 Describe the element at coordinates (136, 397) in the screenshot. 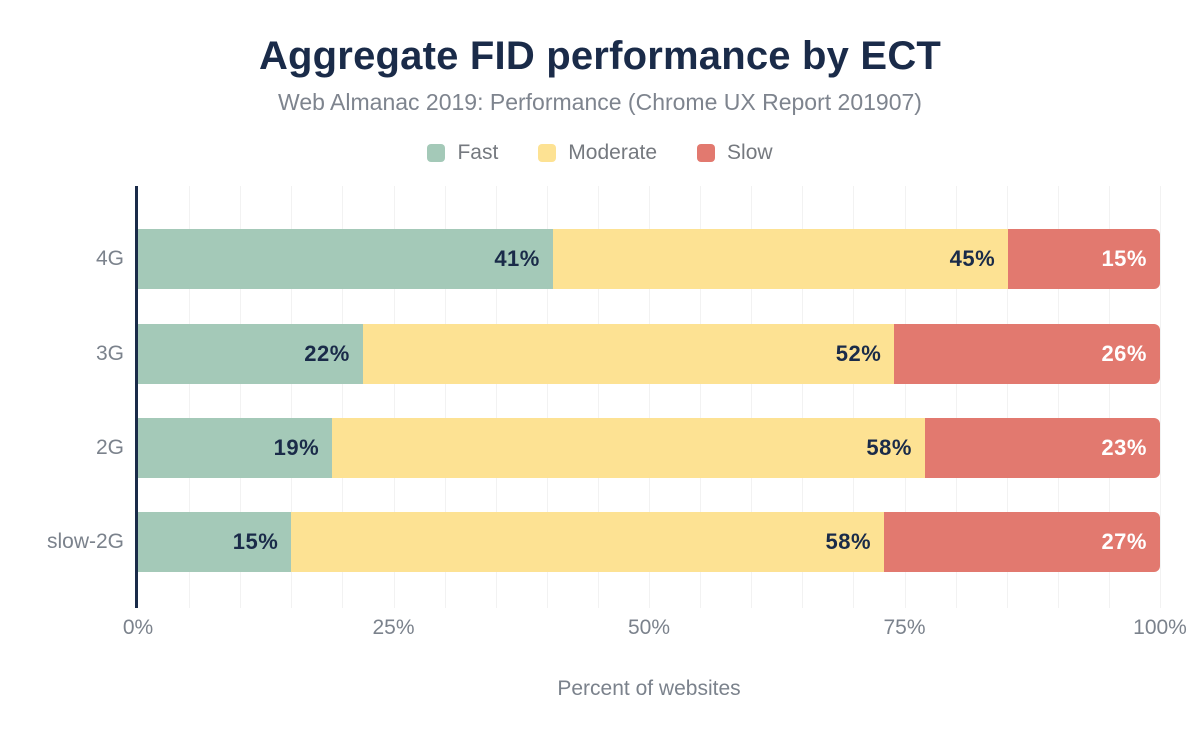

I see `y-axis-line` at that location.